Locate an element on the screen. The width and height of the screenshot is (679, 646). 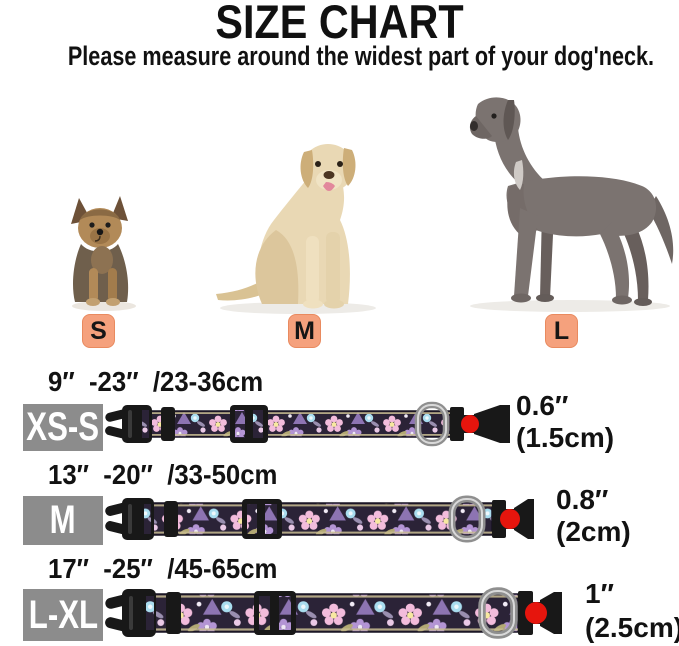
size-chart-title: SIZE CHART is located at coordinates (339, 24).